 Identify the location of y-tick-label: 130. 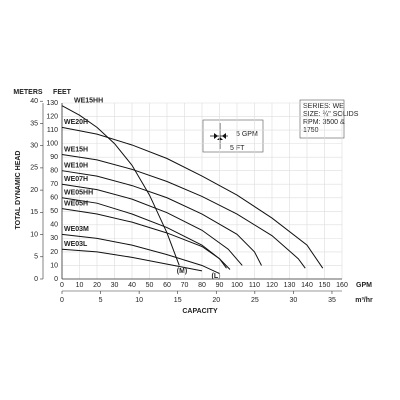
(52, 103).